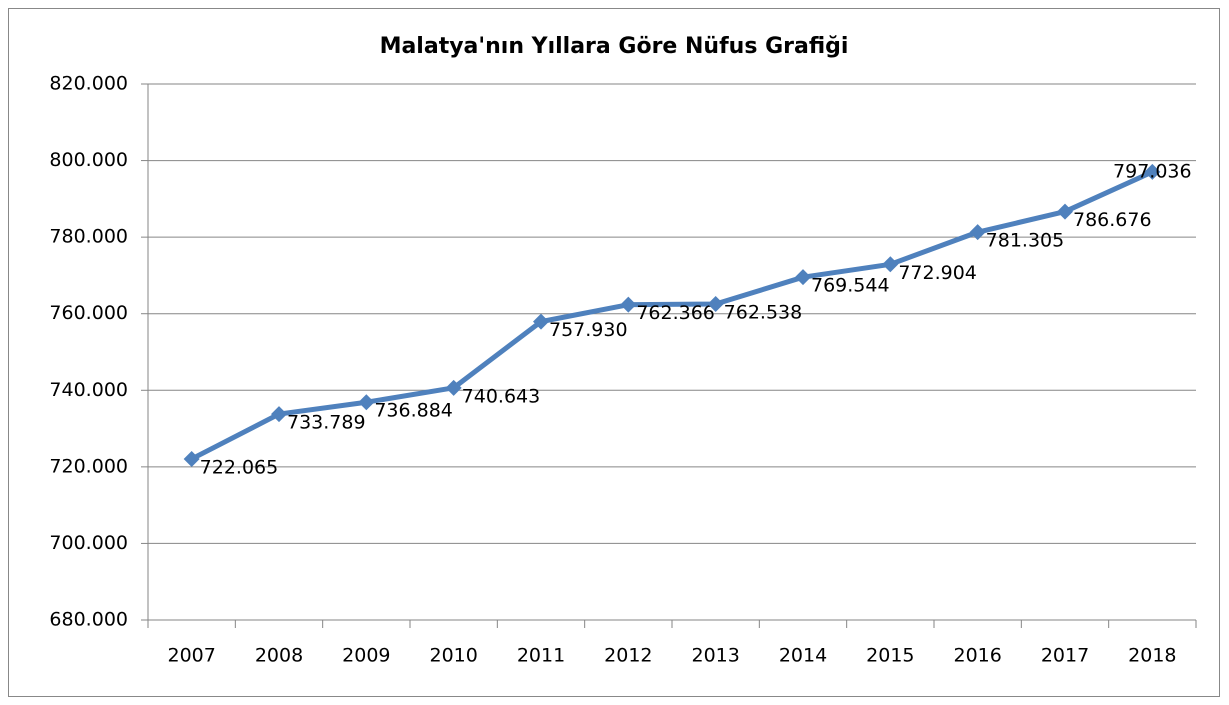 The height and width of the screenshot is (705, 1229). Describe the element at coordinates (1152, 656) in the screenshot. I see `x-tick-label: 2018` at that location.